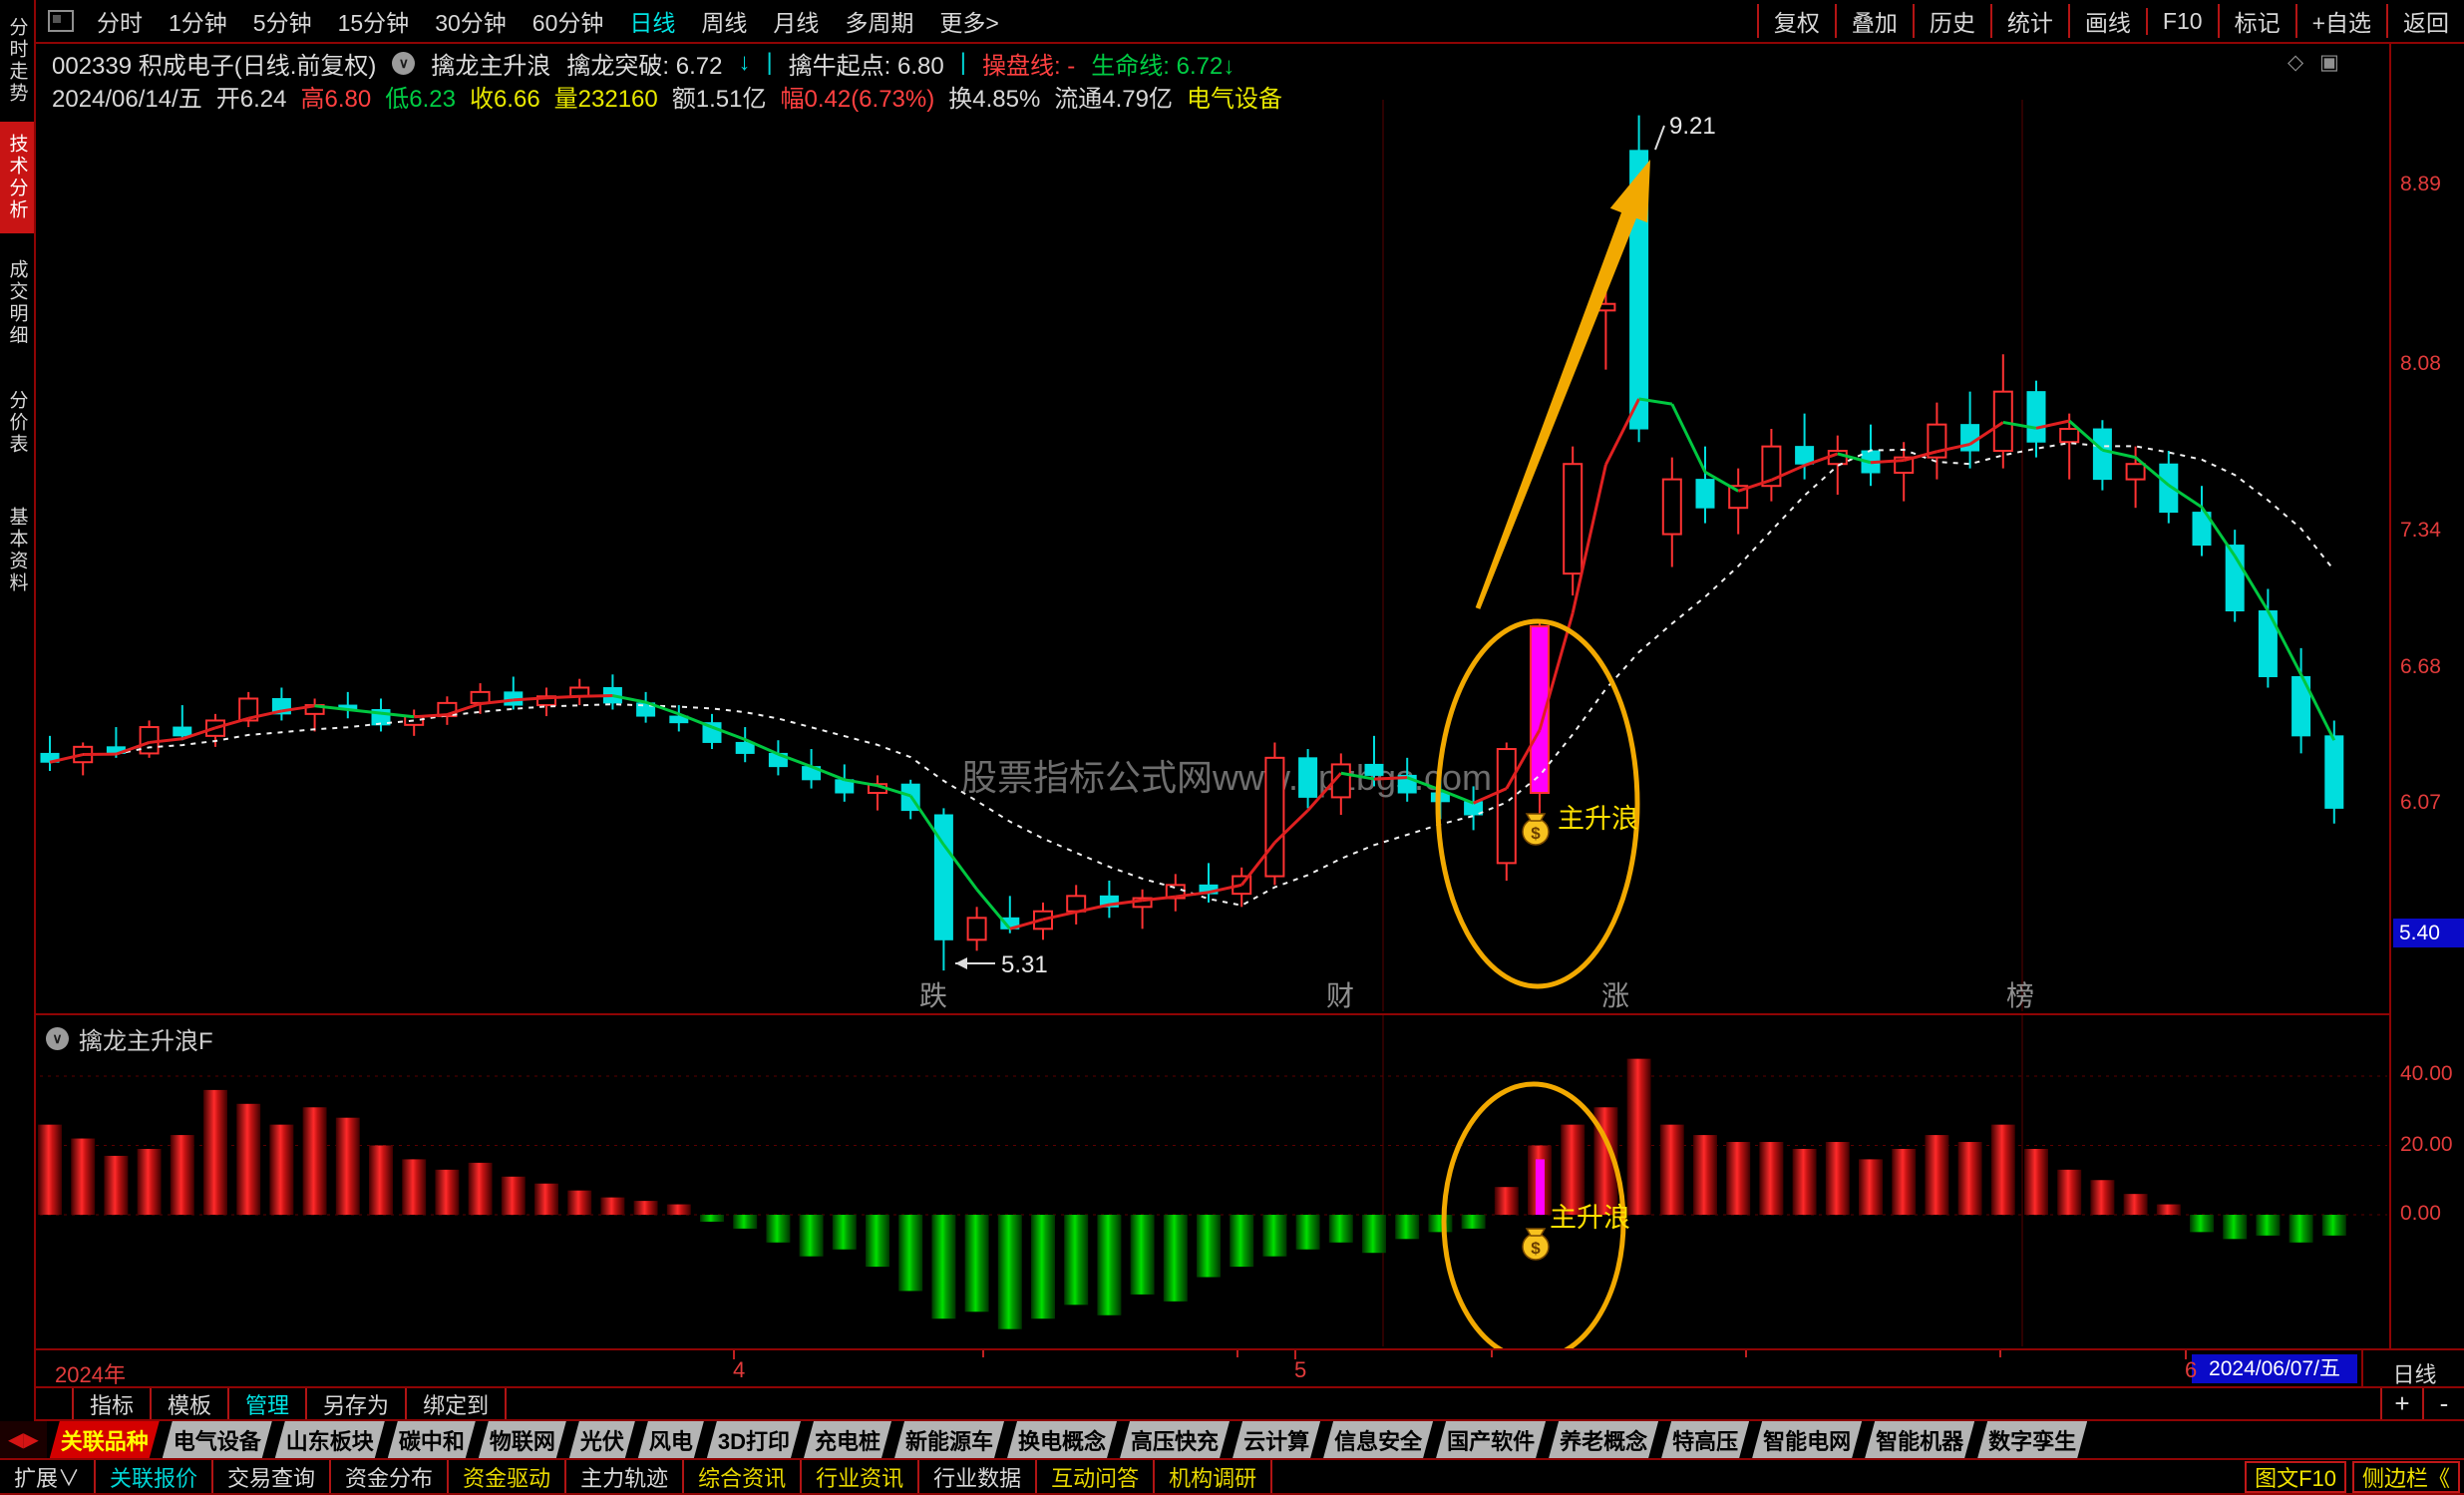 The image size is (2464, 1495). Describe the element at coordinates (112, 1404) in the screenshot. I see `toolbar-item-0: 指标` at that location.